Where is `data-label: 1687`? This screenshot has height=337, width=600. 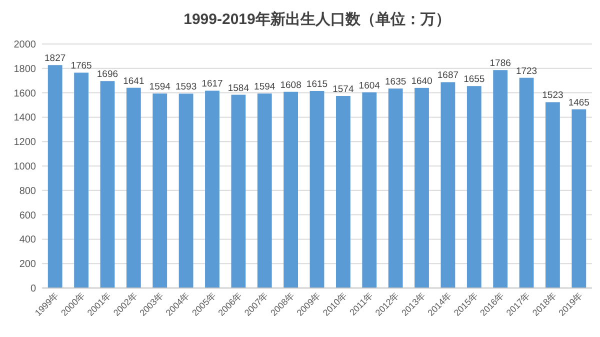
data-label: 1687 is located at coordinates (448, 76).